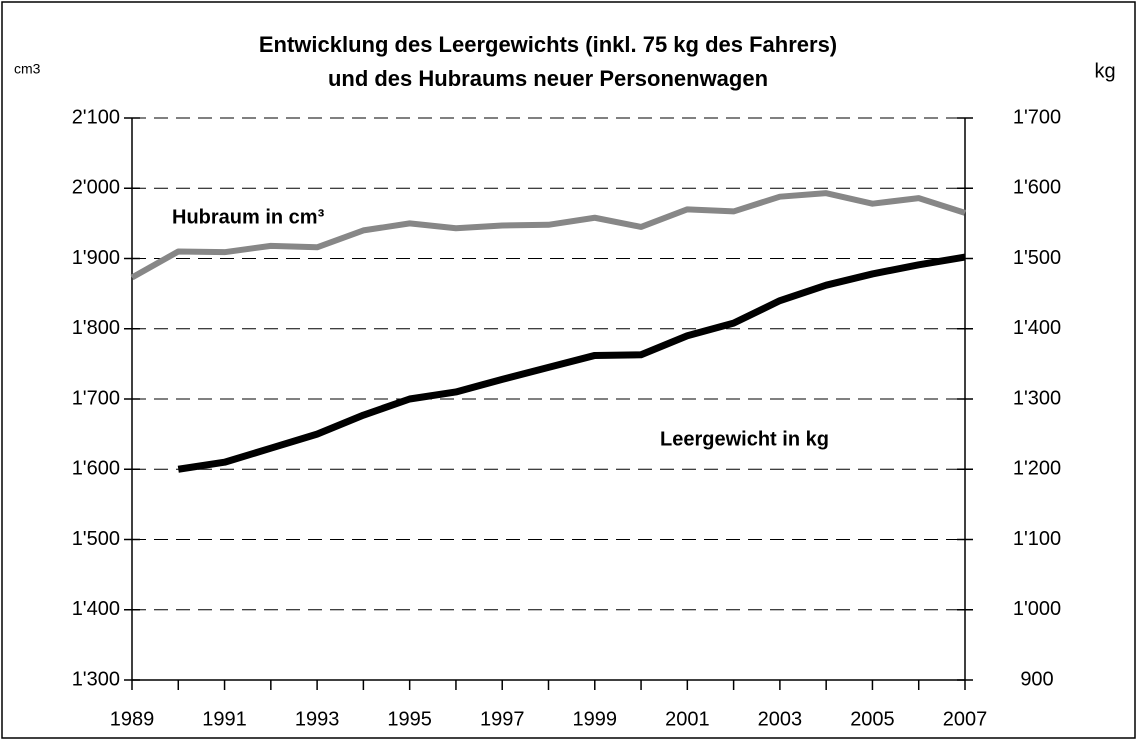  Describe the element at coordinates (872, 719) in the screenshot. I see `x-tick-label: 2005` at that location.